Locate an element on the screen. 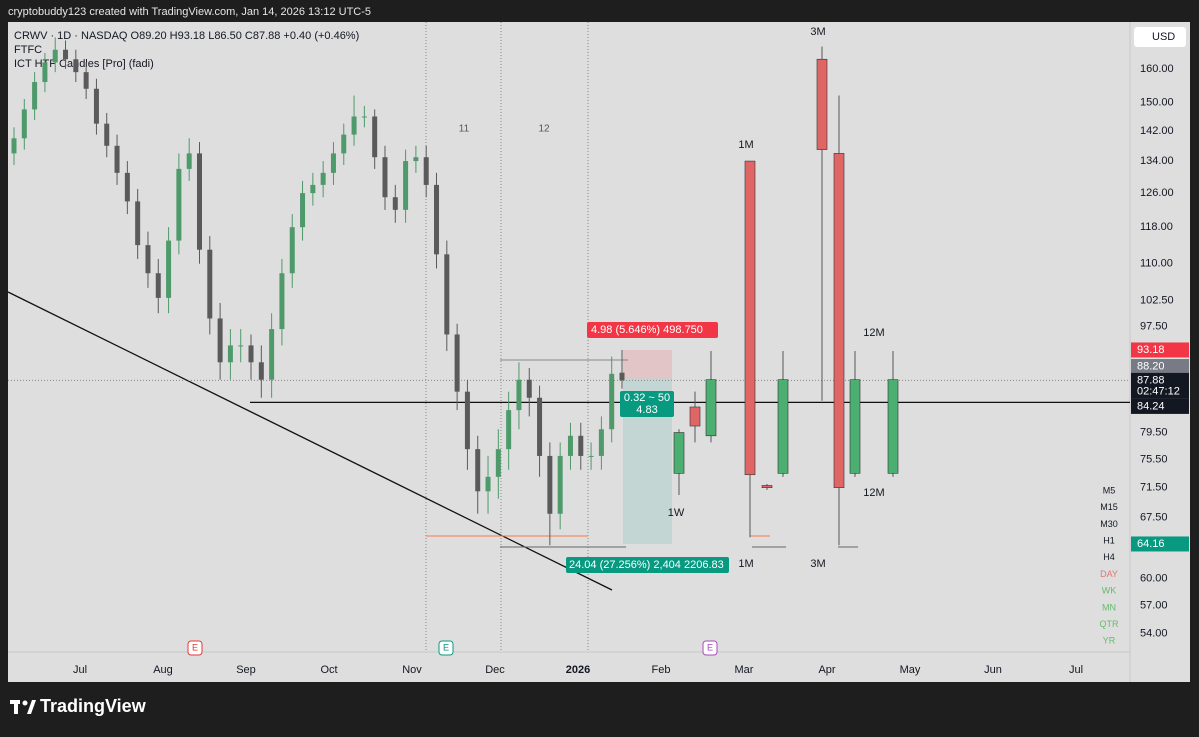 This screenshot has width=1199, height=737. stop-label-box is located at coordinates (652, 330).